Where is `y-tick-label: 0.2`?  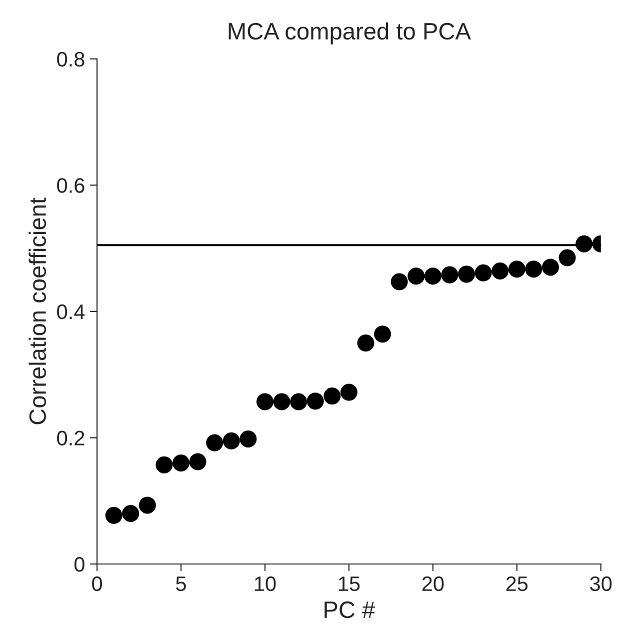
y-tick-label: 0.2 is located at coordinates (70, 438).